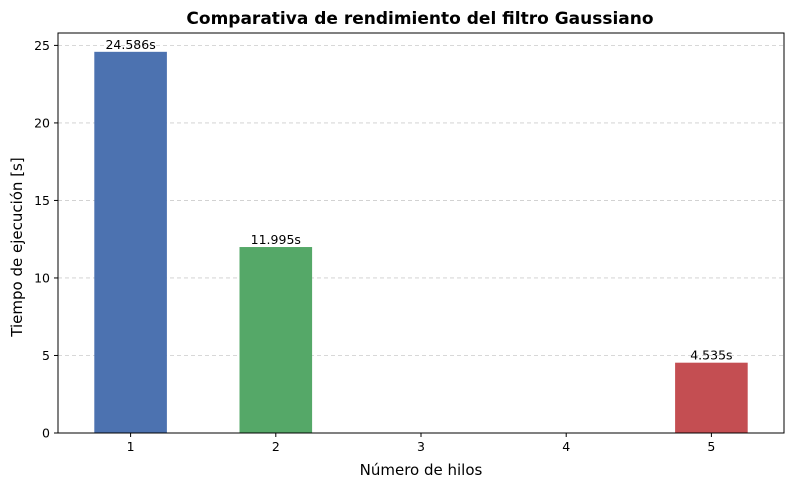  I want to click on bar-value-label-2: 11.995s, so click(276, 239).